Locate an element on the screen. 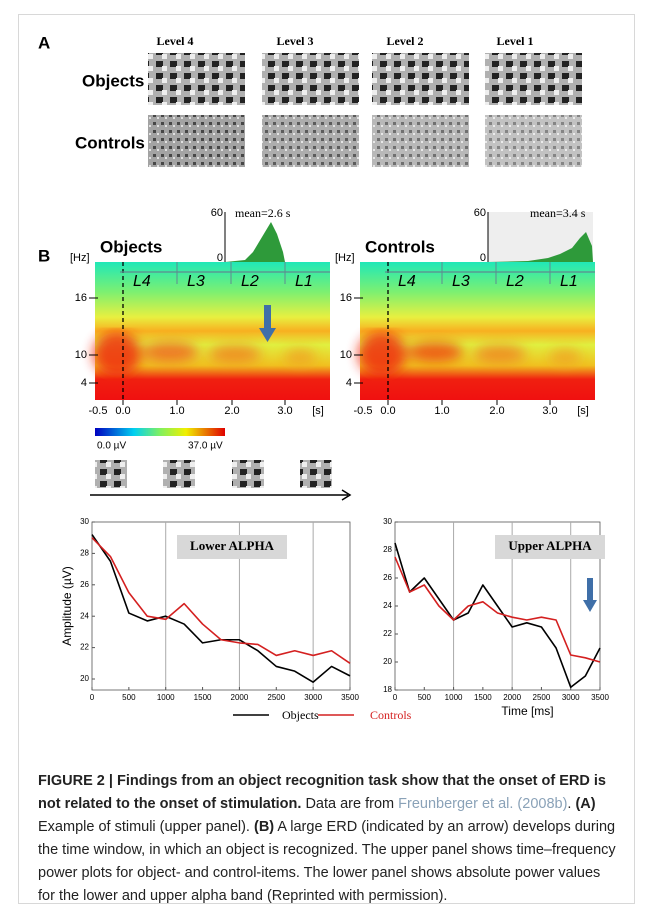 The width and height of the screenshot is (653, 918). mean-label: mean=3.4 s is located at coordinates (558, 213).